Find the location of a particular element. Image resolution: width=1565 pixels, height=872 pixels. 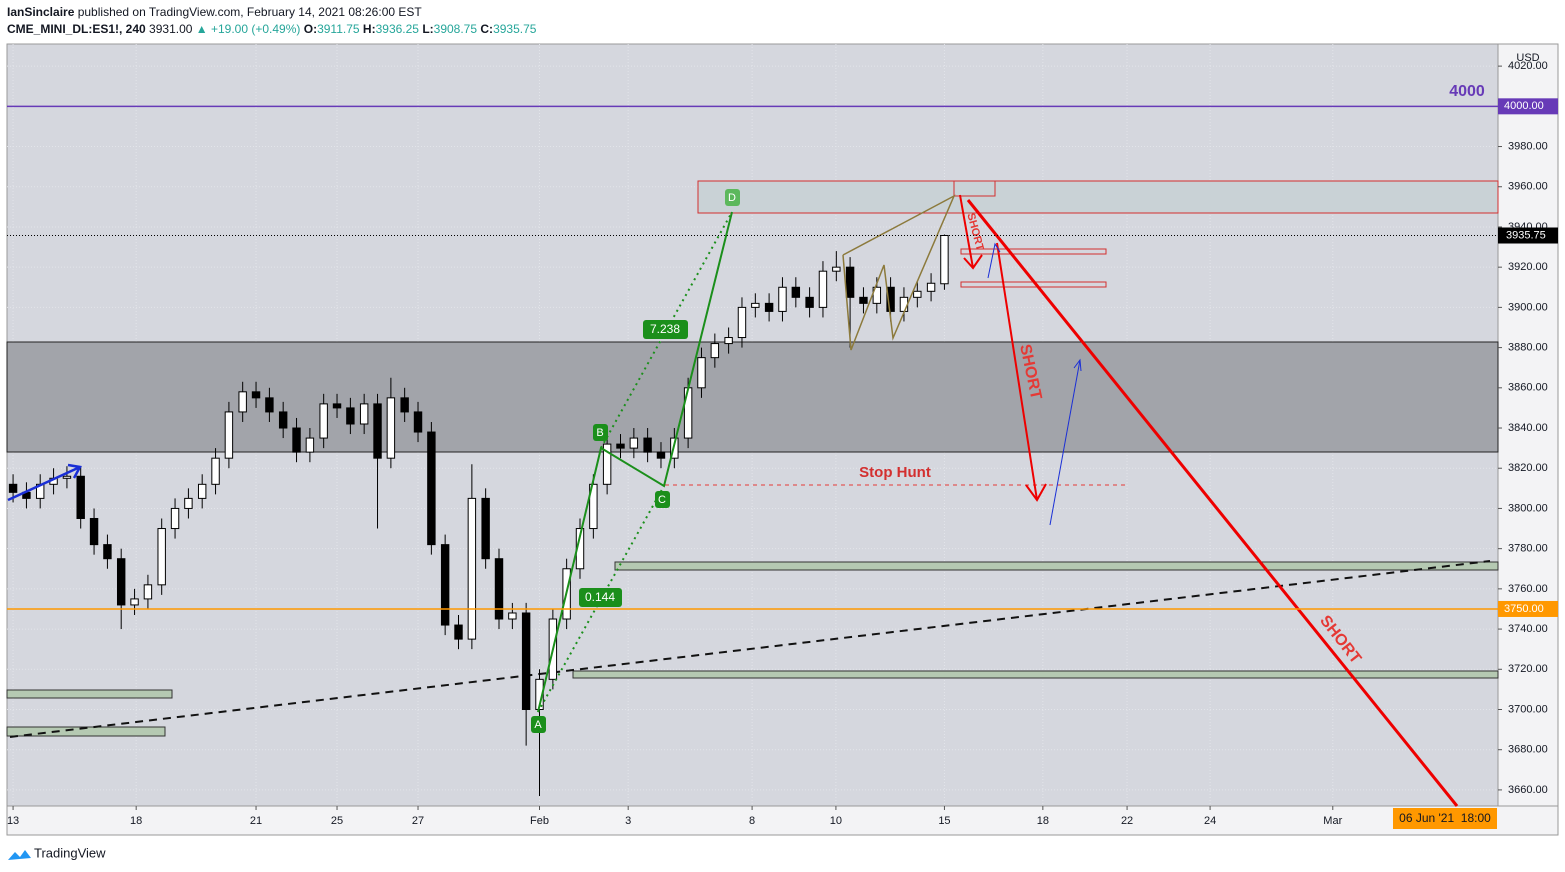

crosshair-time: 06 Jun '21 18:00 is located at coordinates (1445, 818).